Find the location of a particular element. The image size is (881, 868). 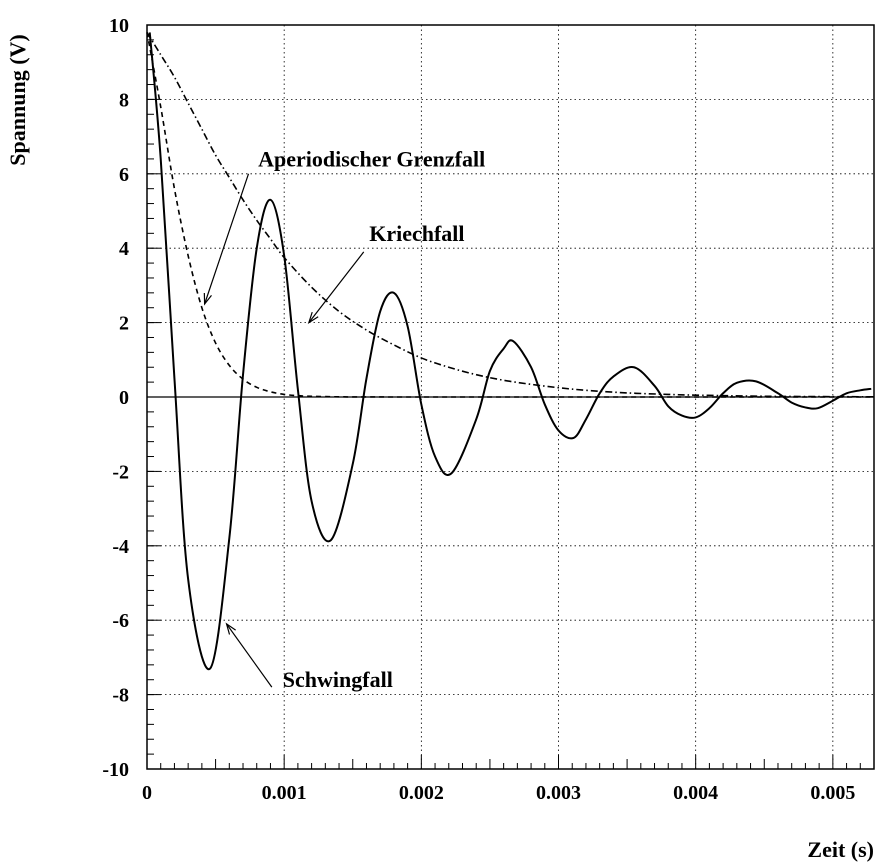

x-tick-label: 0.003 is located at coordinates (558, 793).